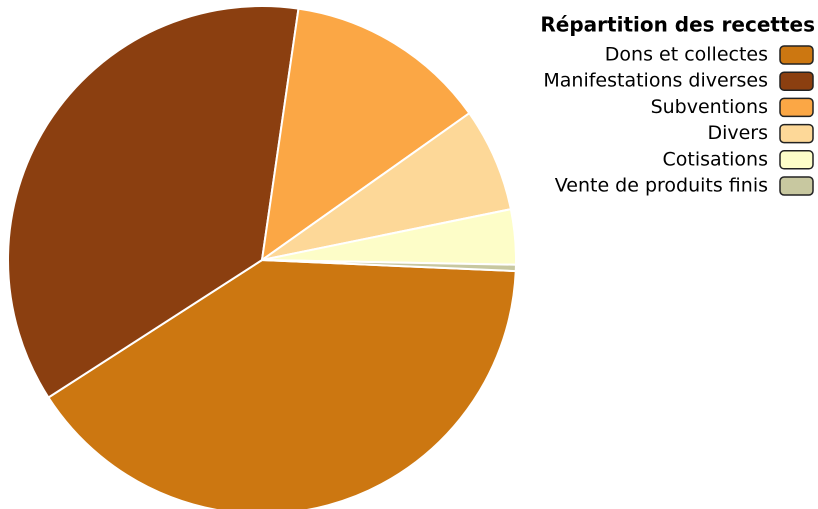  I want to click on legend-label: Subventions, so click(709, 107).